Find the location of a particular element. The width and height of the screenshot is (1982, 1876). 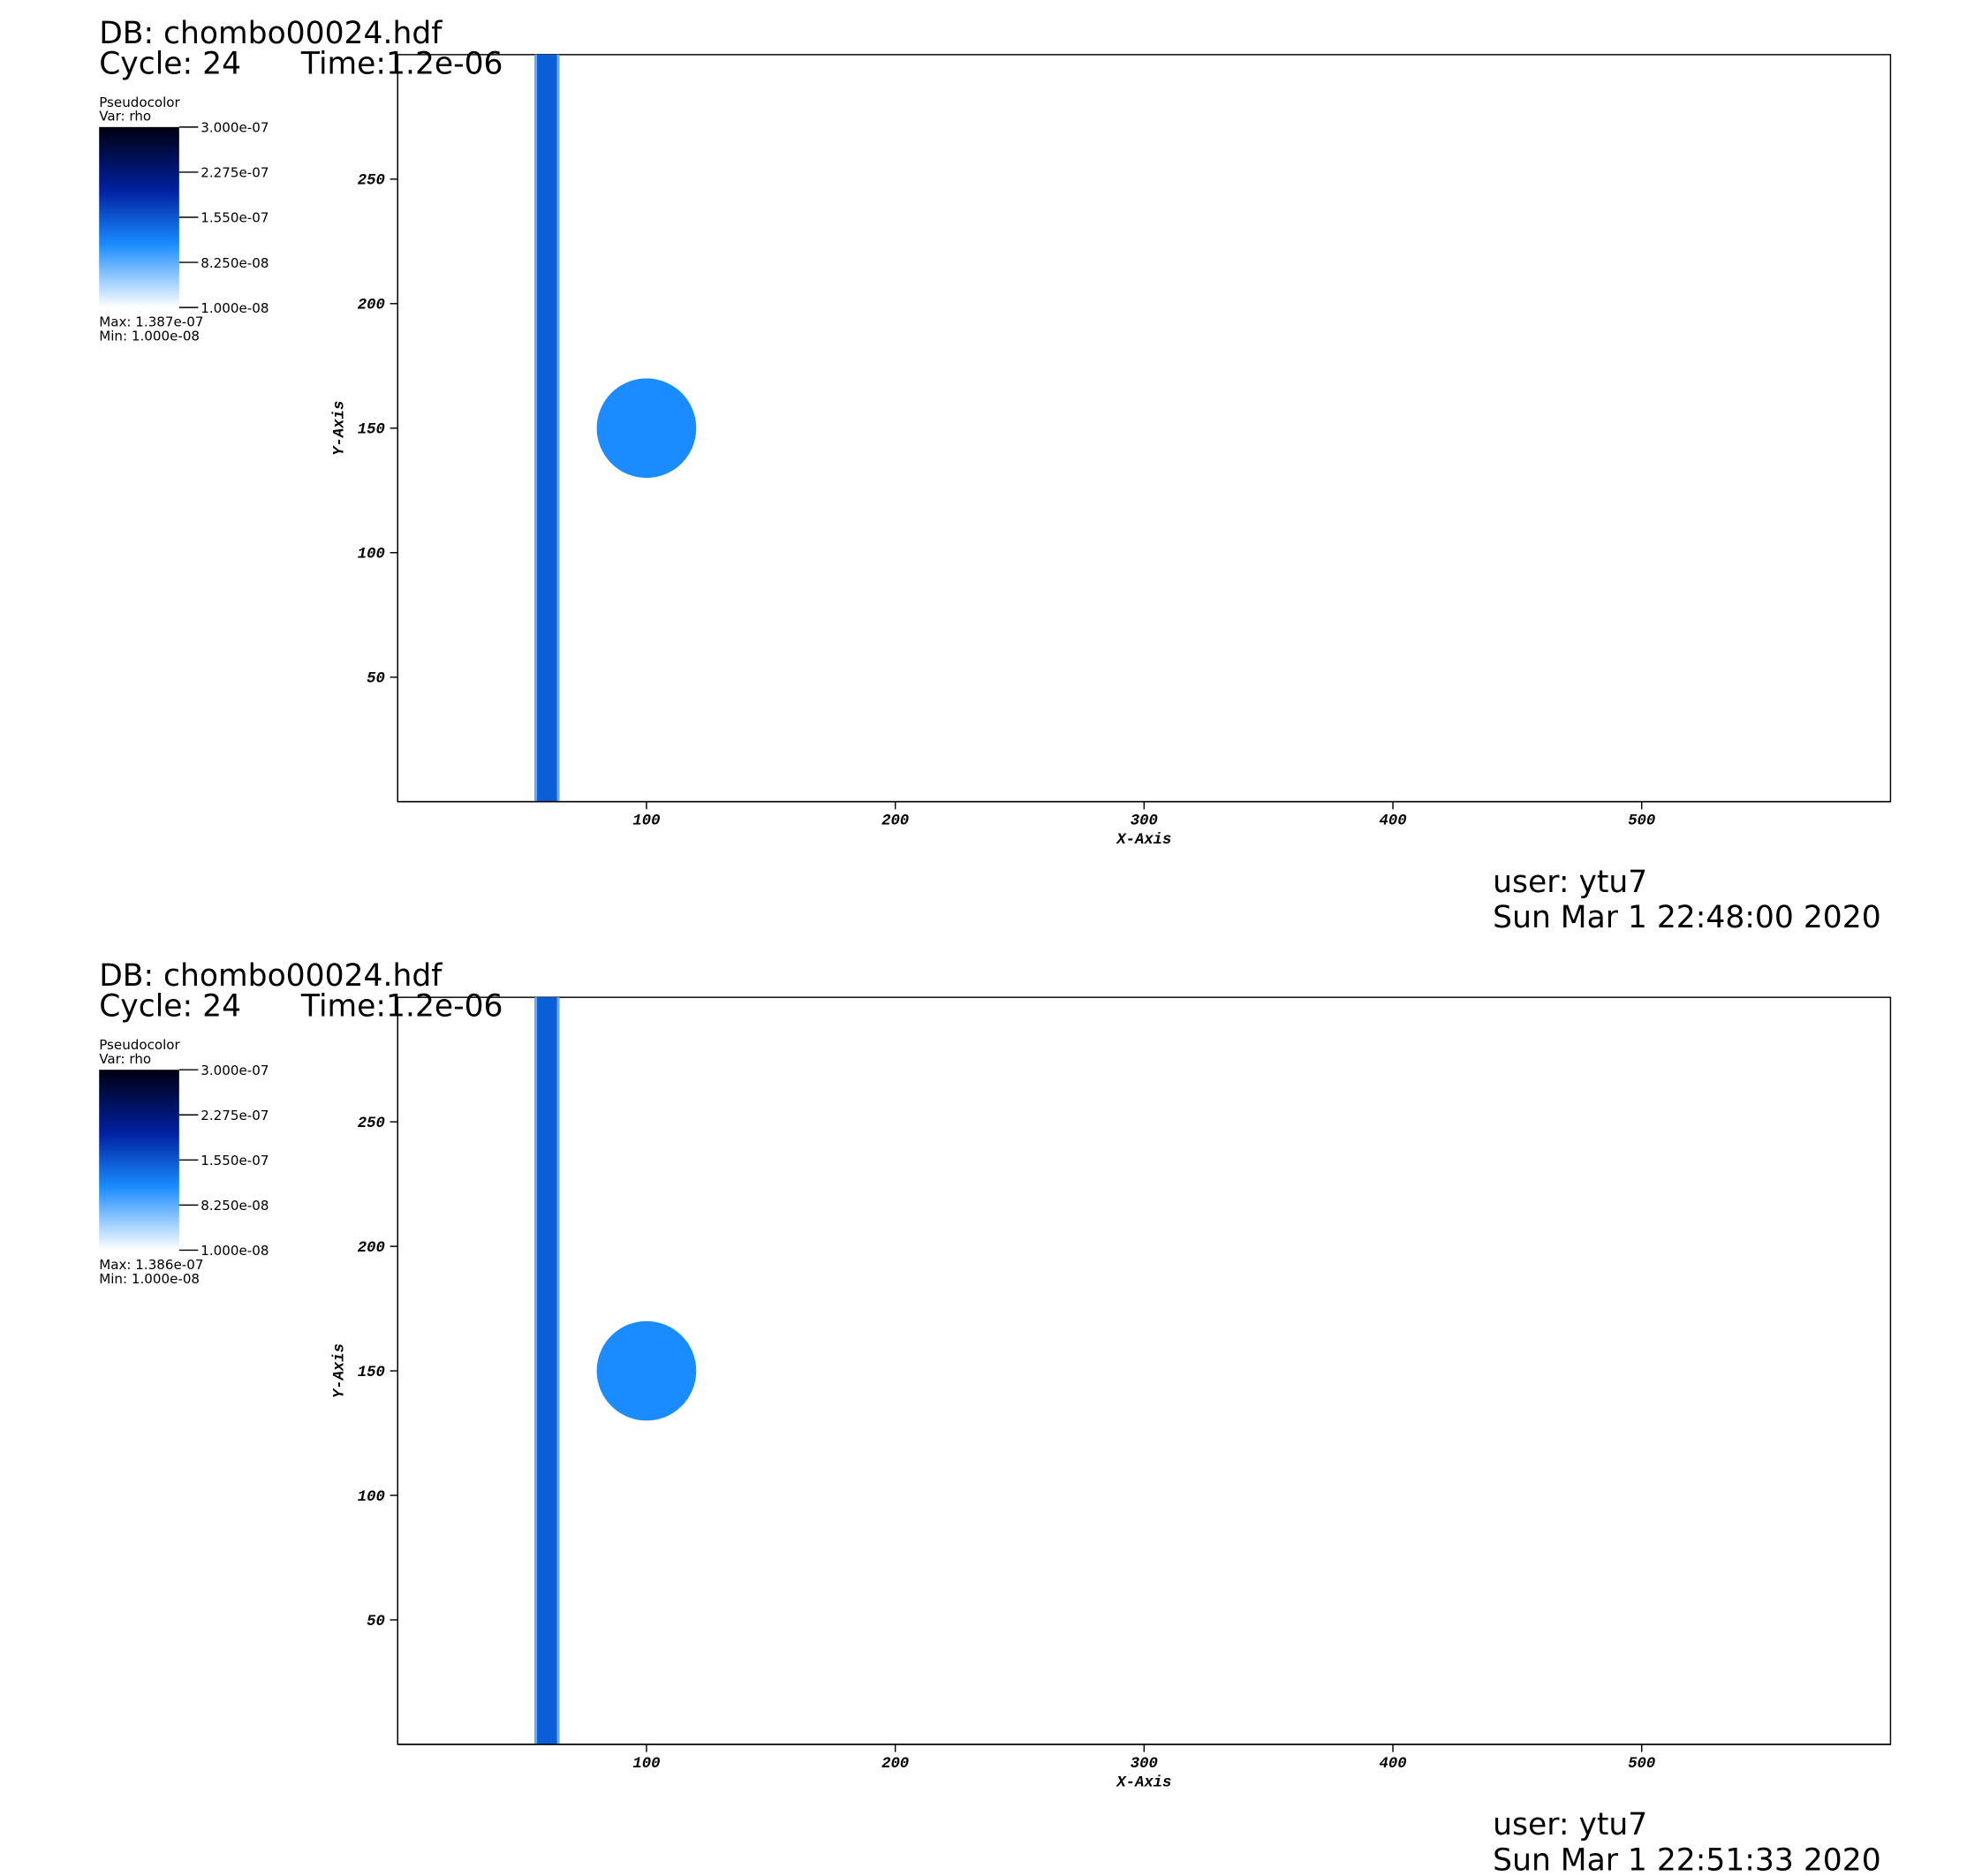

date: Sun Mar 1 22:48:00 2020 is located at coordinates (1687, 917).